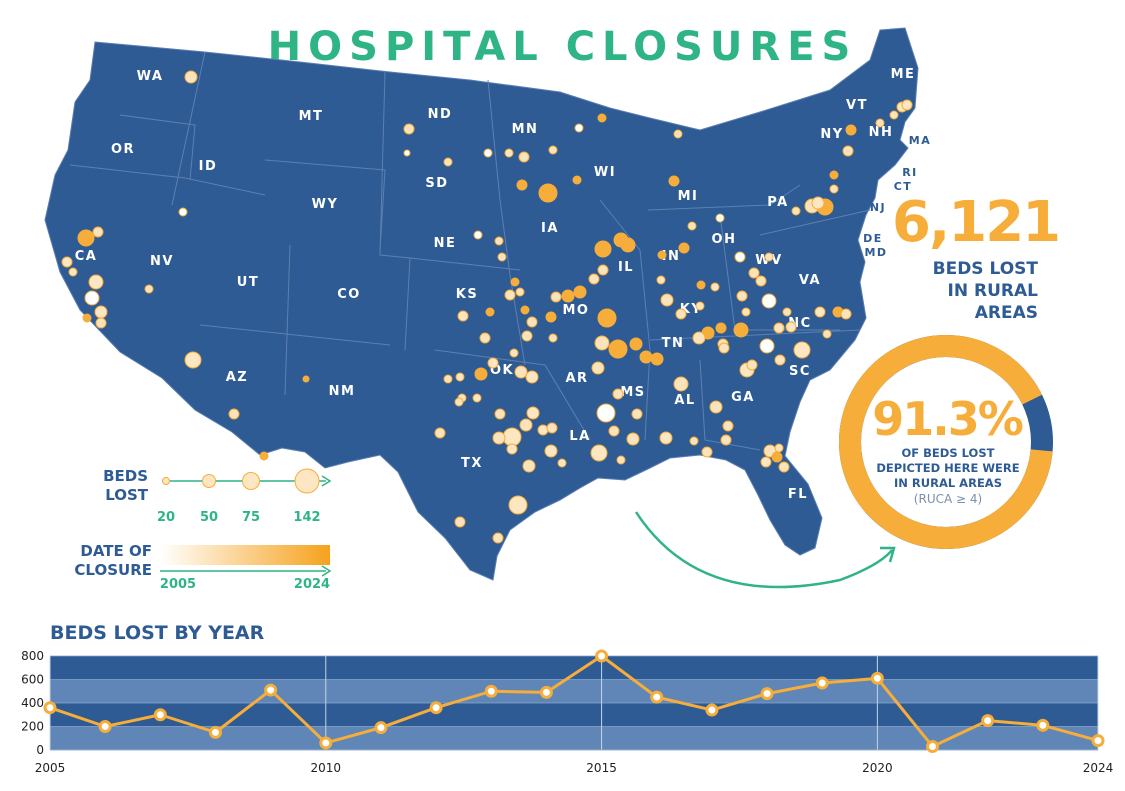 Image resolution: width=1125 pixels, height=791 pixels. What do you see at coordinates (32, 680) in the screenshot?
I see `y-tick-label: 600` at bounding box center [32, 680].